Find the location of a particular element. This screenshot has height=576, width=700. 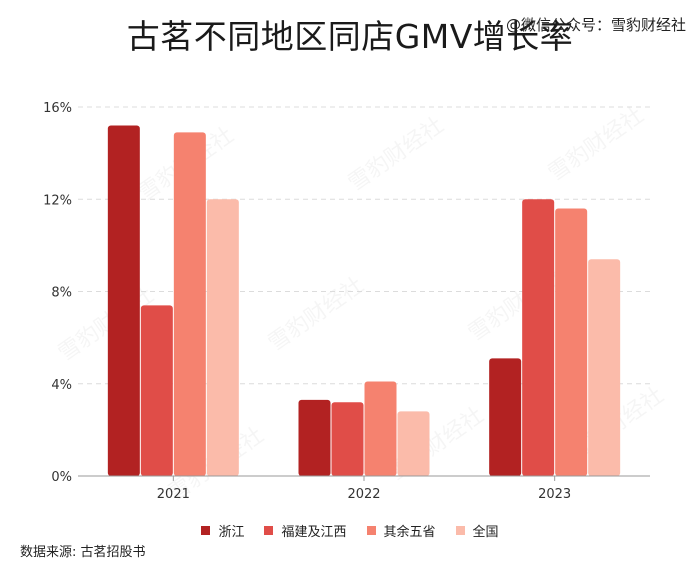

legend-item-1: 浙江 is located at coordinates (222, 530).